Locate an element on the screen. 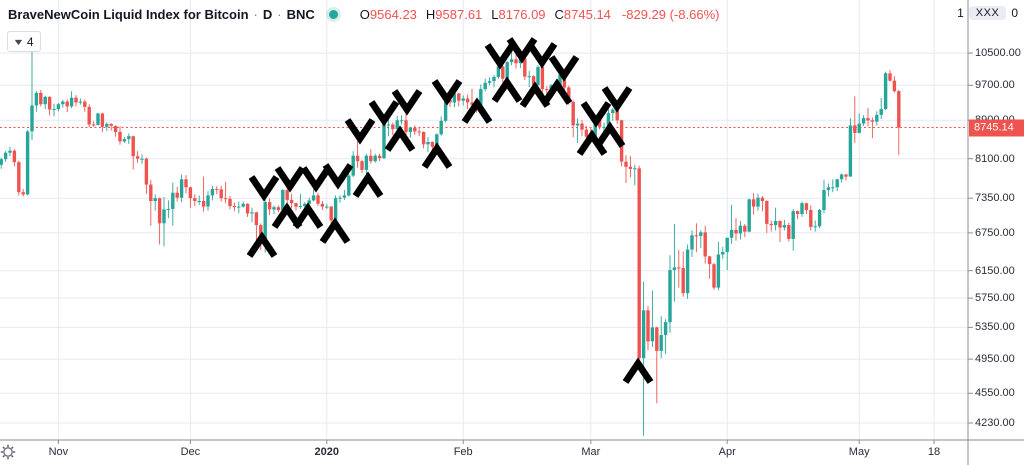 This screenshot has width=1024, height=465. collapse-drawings-button: ▼ 4 is located at coordinates (24, 41).